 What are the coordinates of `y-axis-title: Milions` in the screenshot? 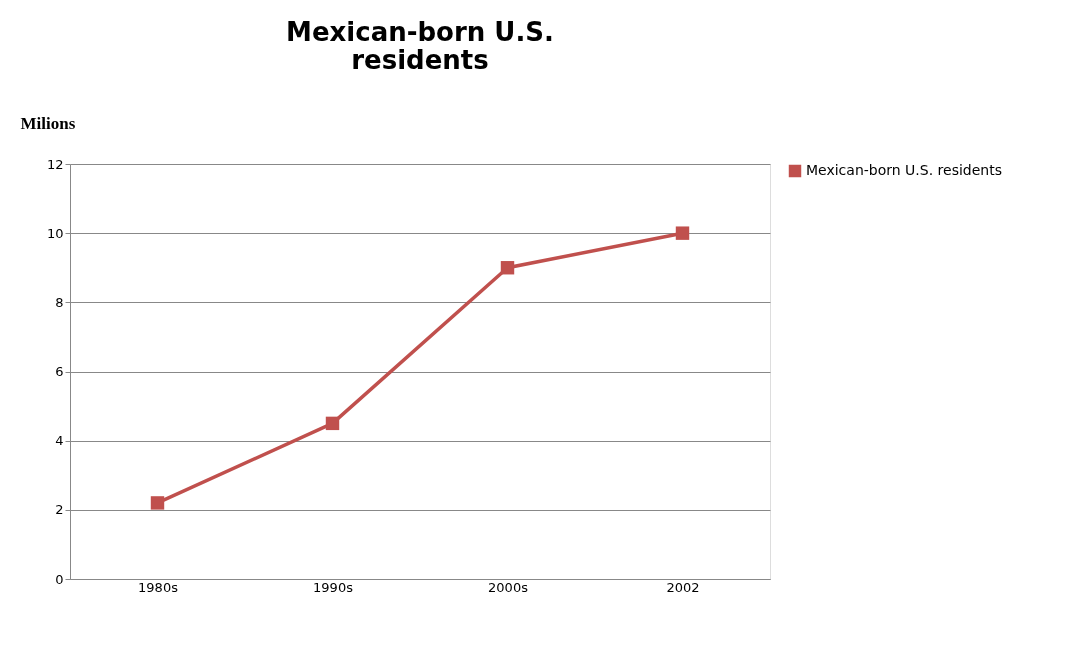 It's located at (48, 123).